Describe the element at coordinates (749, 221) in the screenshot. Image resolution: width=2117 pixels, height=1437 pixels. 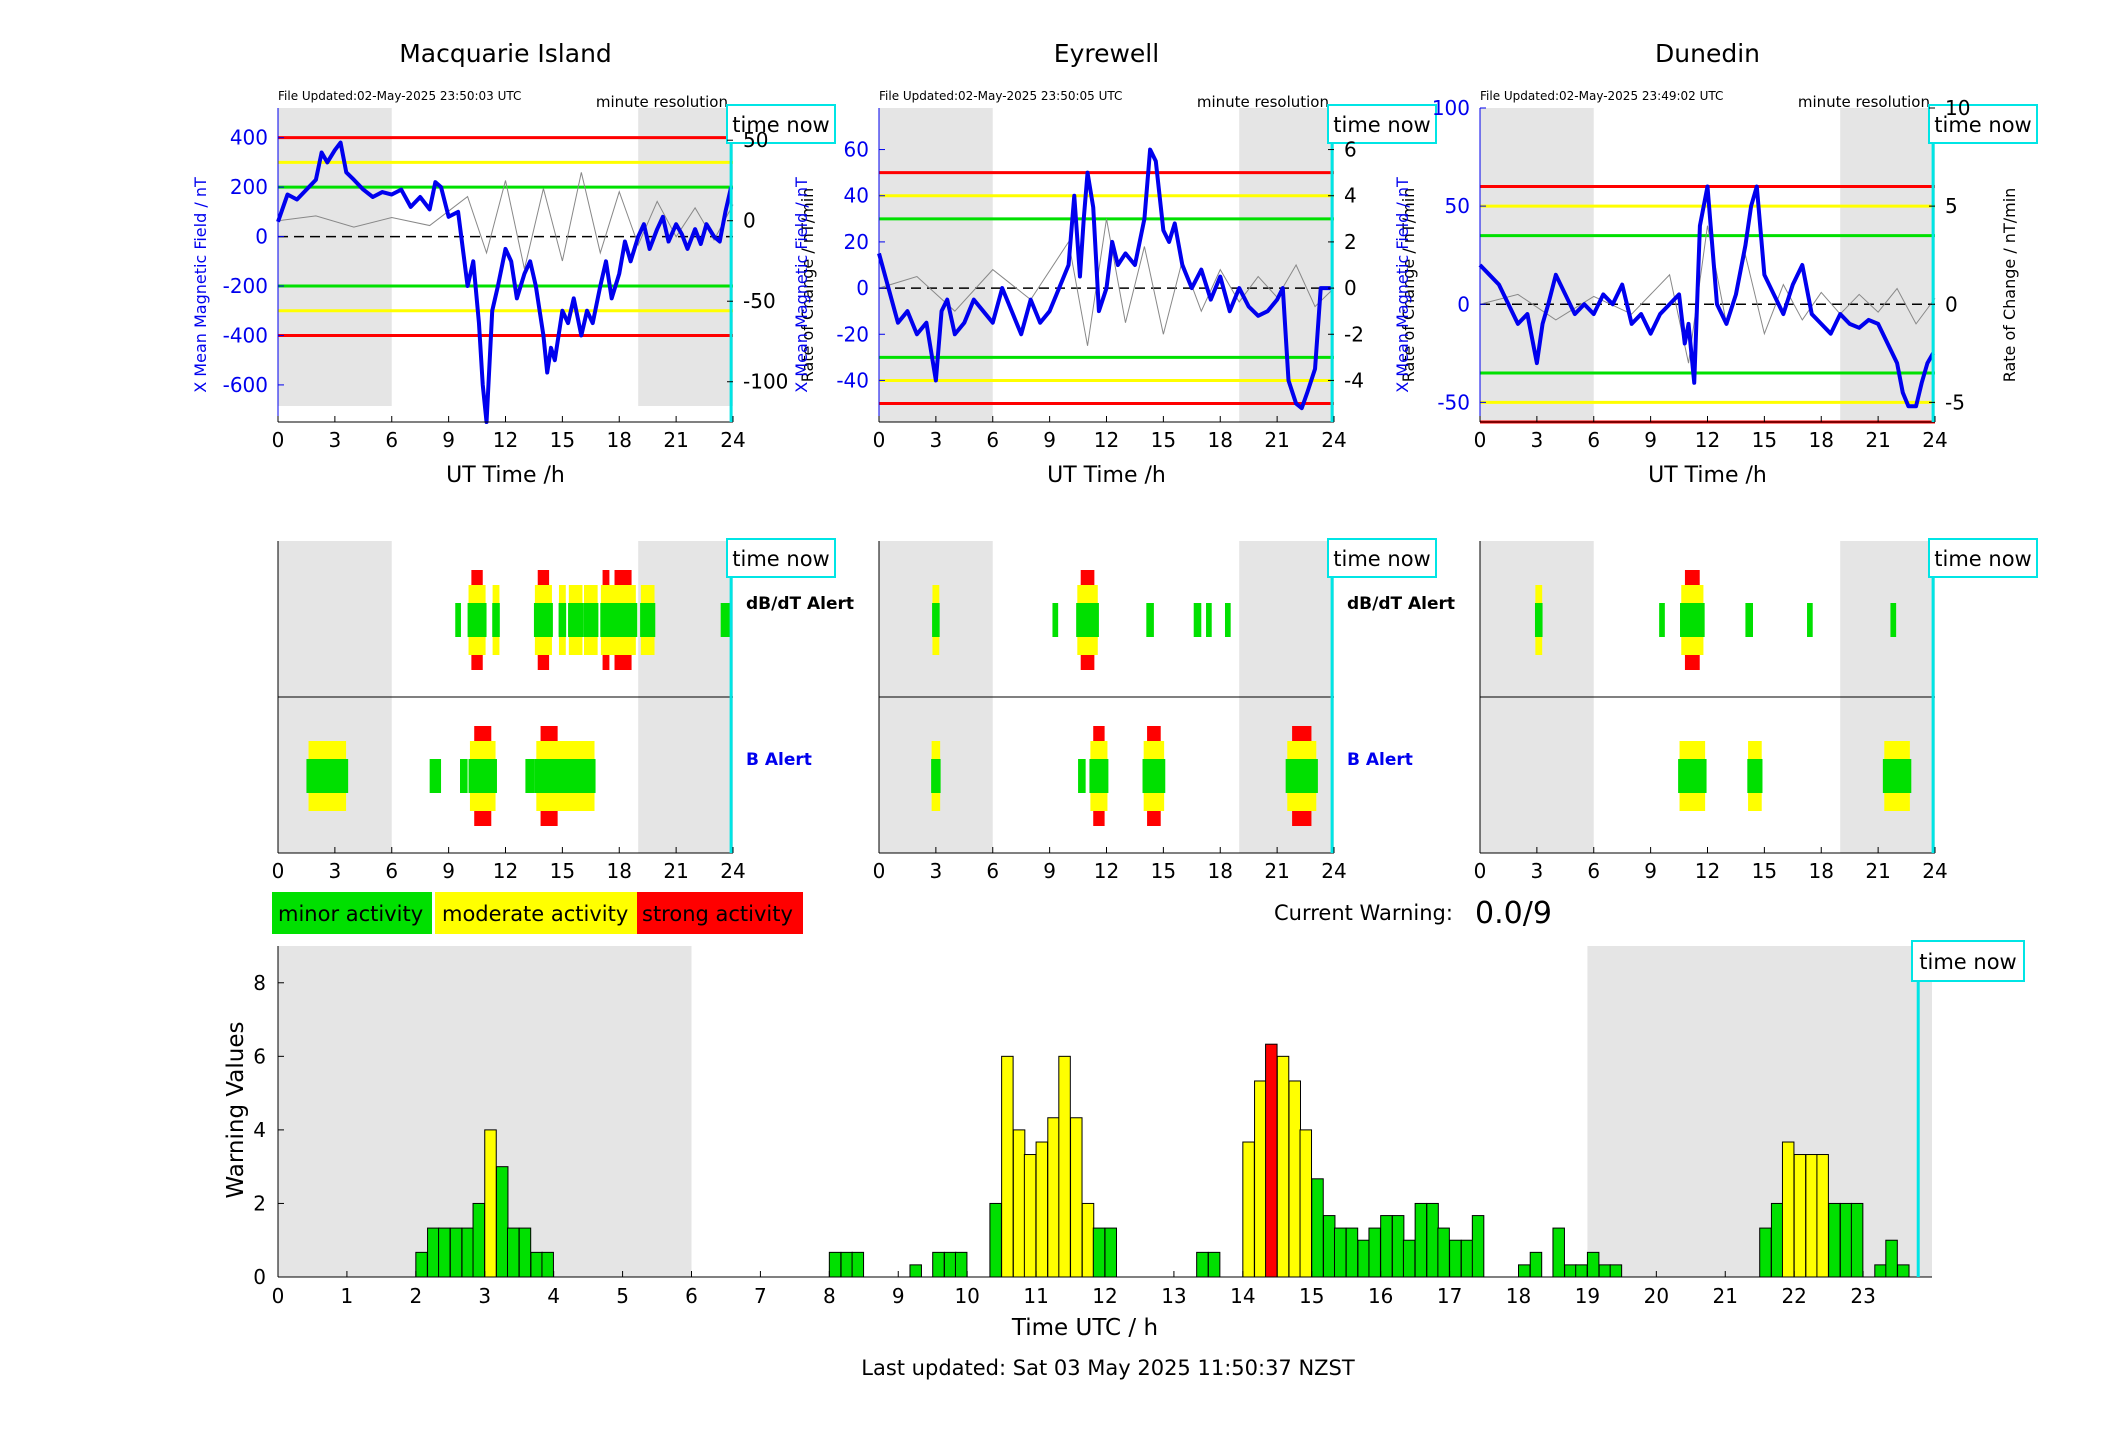
I see `right-tick-label: 0` at that location.